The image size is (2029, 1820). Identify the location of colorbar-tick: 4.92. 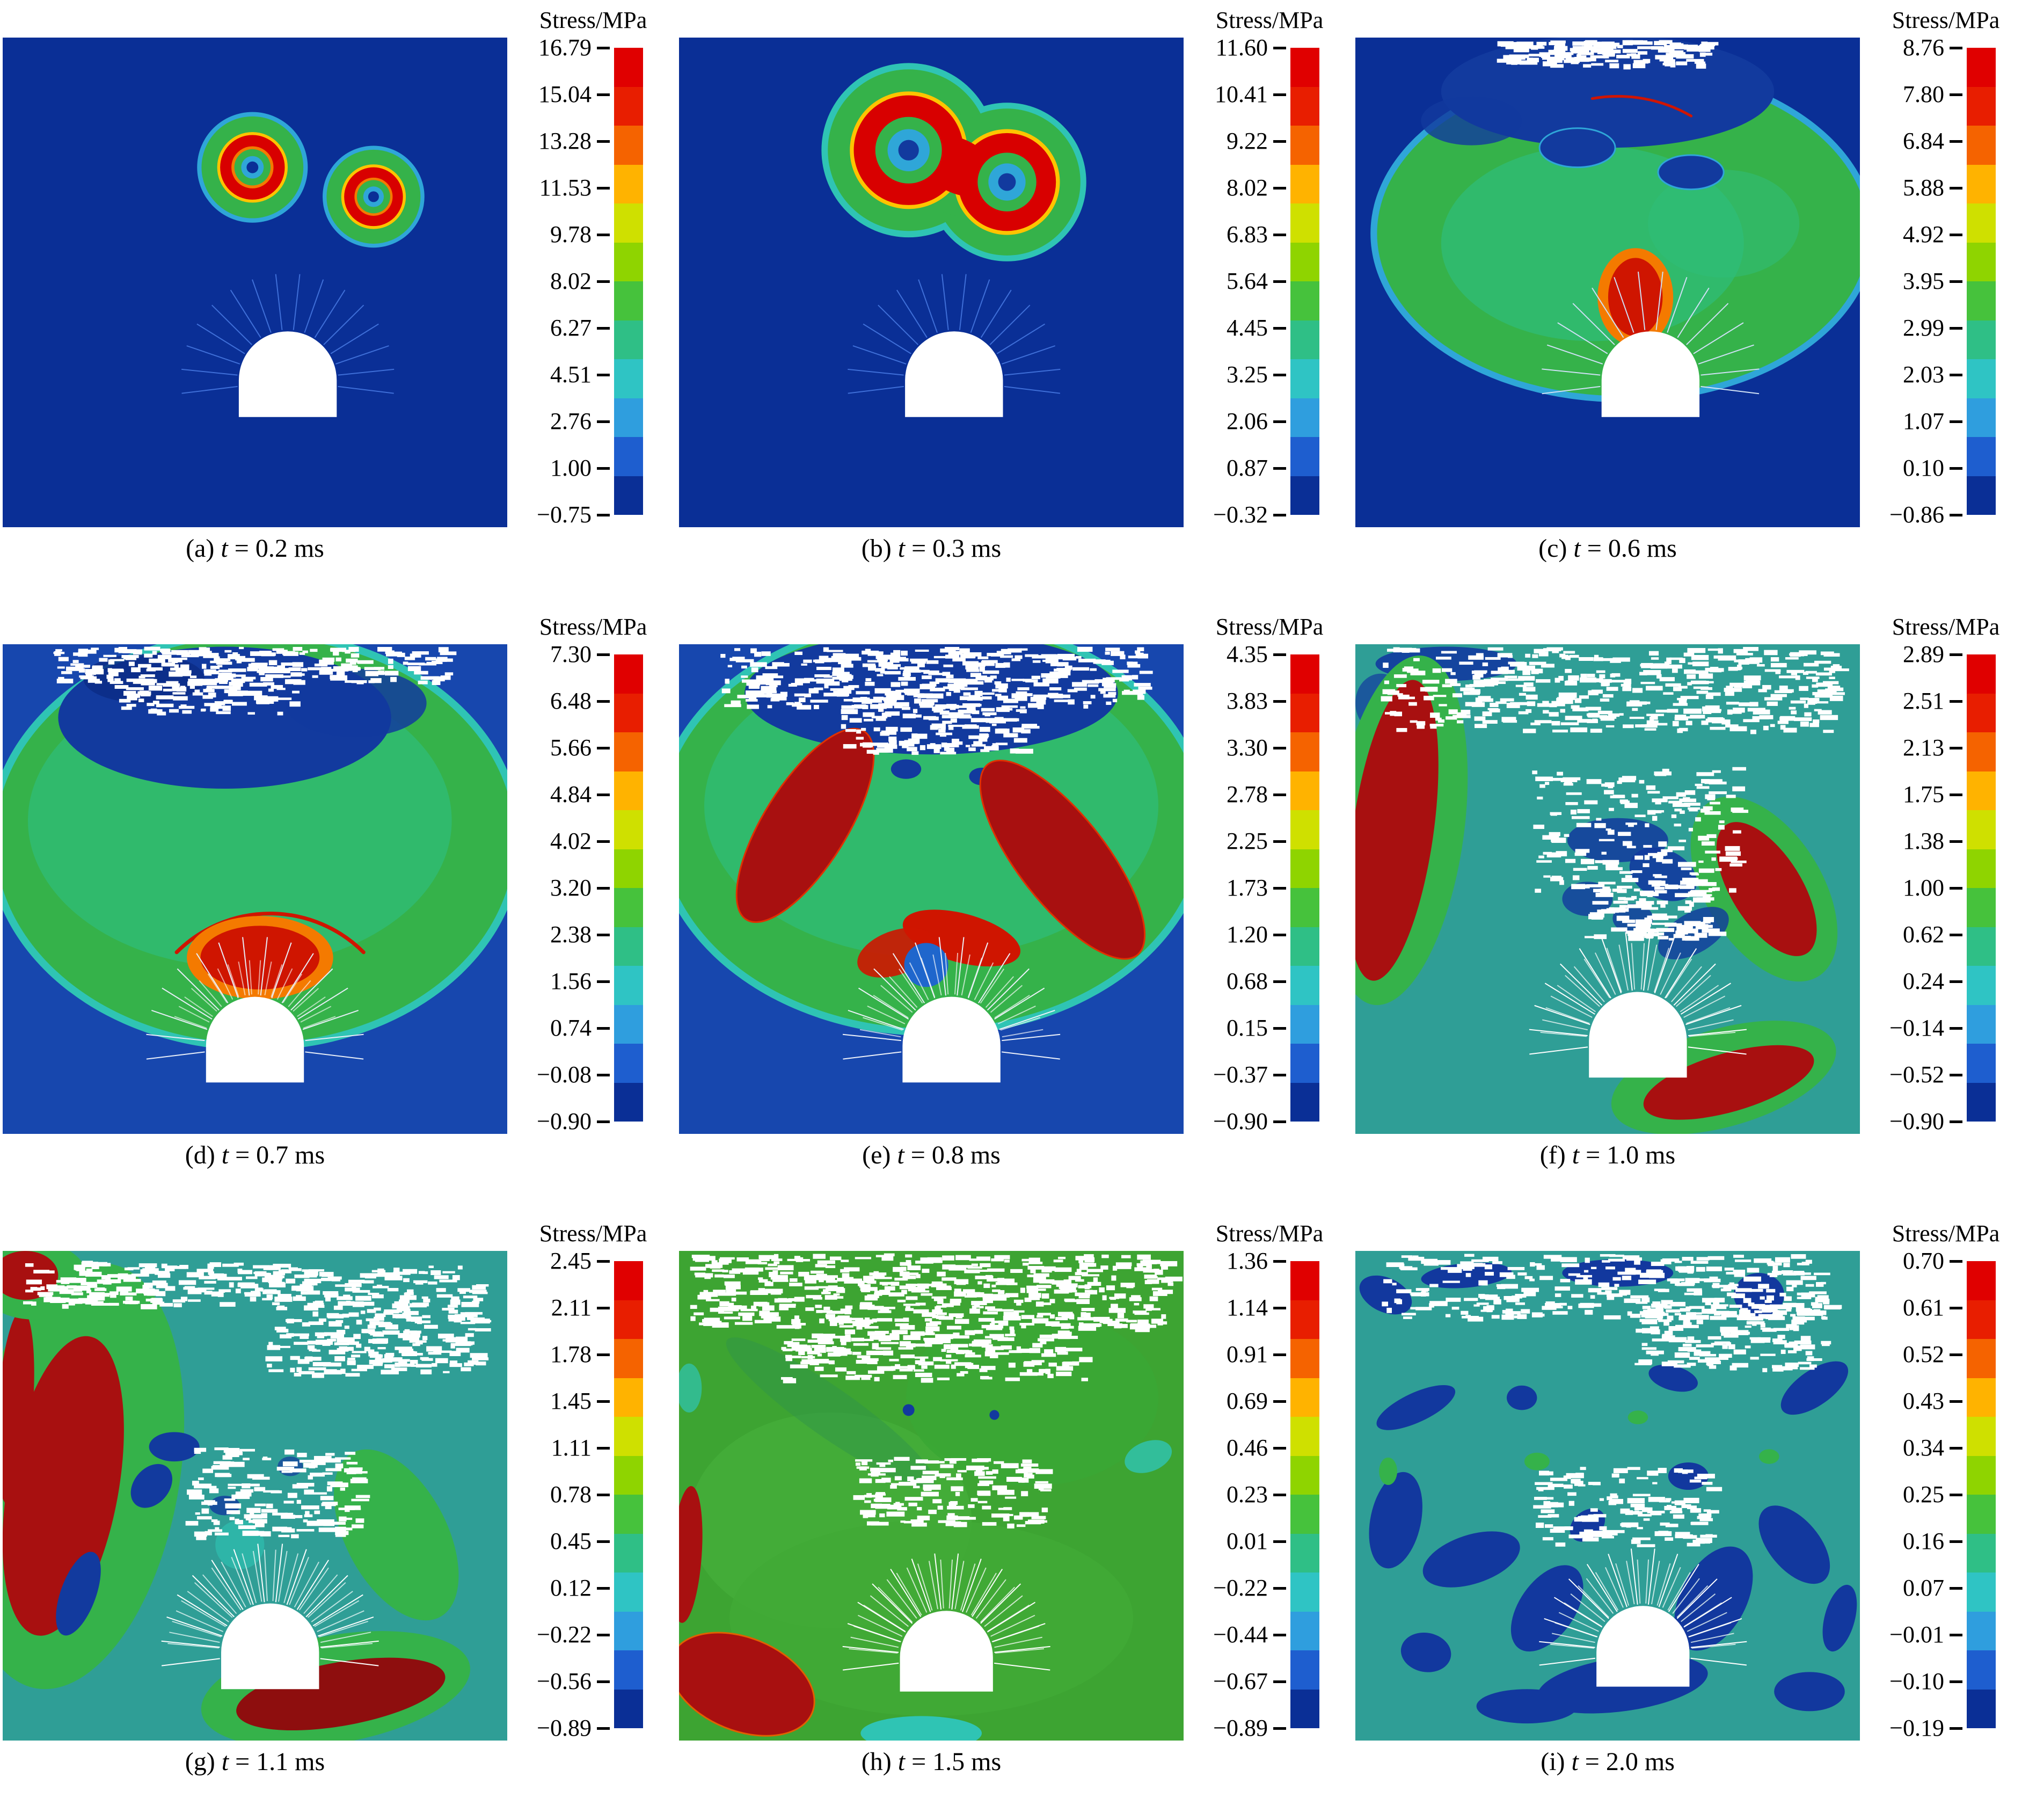
(1933, 234).